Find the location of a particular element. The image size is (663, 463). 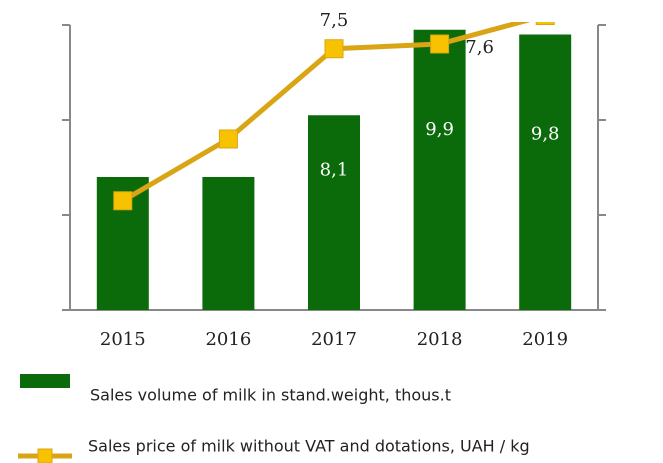

bar-value-label: 8,1 is located at coordinates (334, 169).